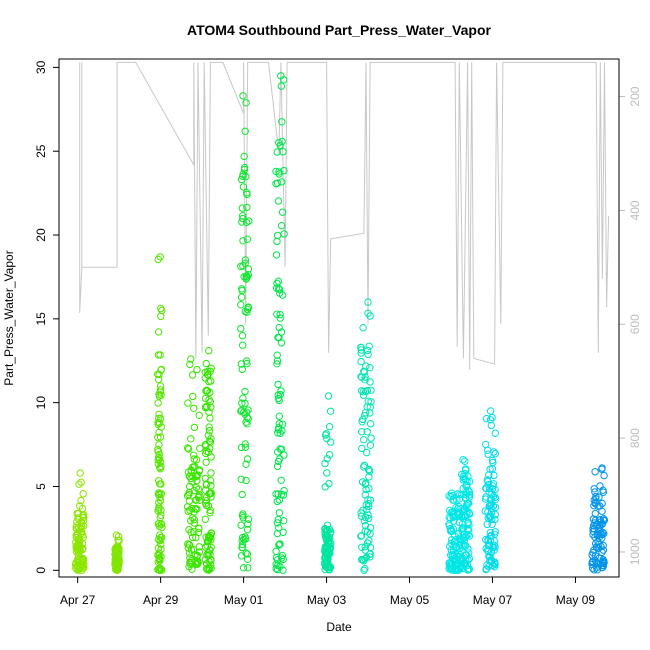 The width and height of the screenshot is (650, 650). I want to click on x-tick-label: May 01, so click(244, 600).